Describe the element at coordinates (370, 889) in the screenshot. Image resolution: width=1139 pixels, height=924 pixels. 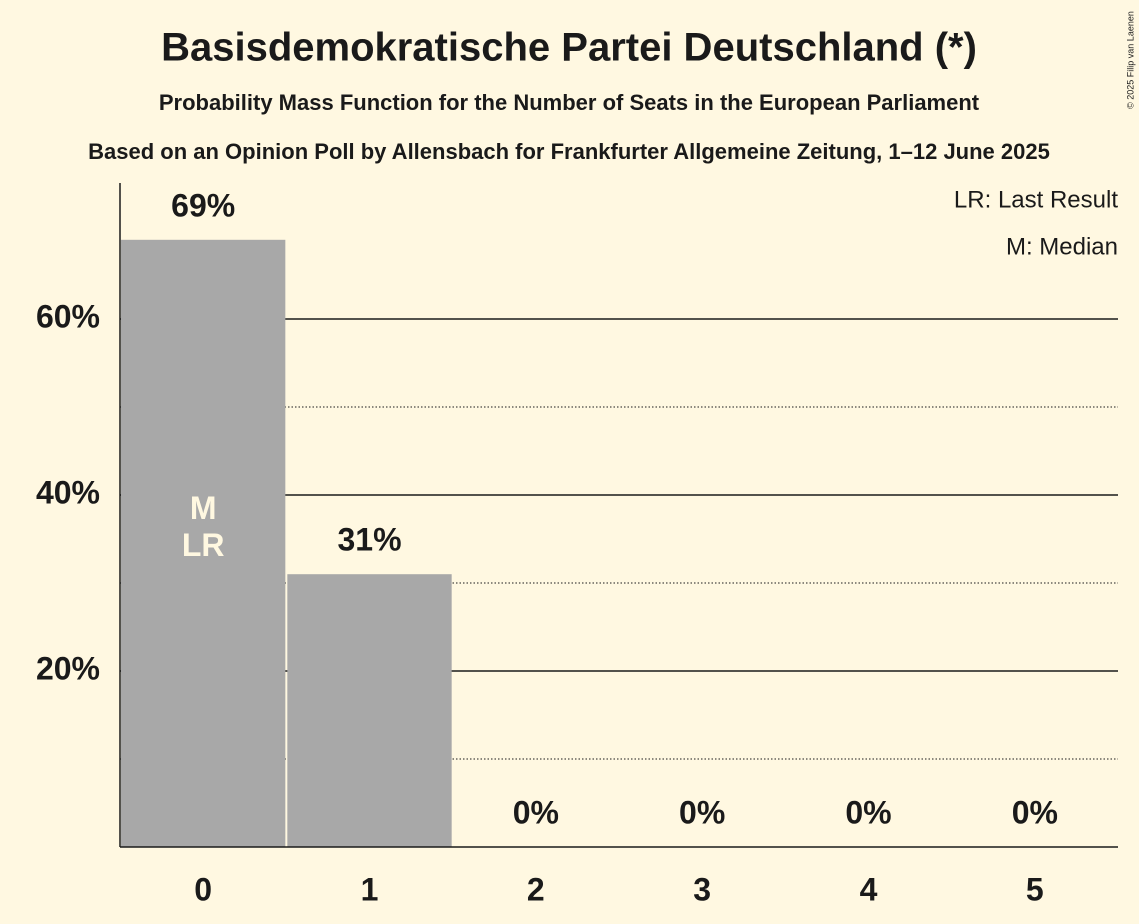
I see `x-tick-label: 1` at that location.